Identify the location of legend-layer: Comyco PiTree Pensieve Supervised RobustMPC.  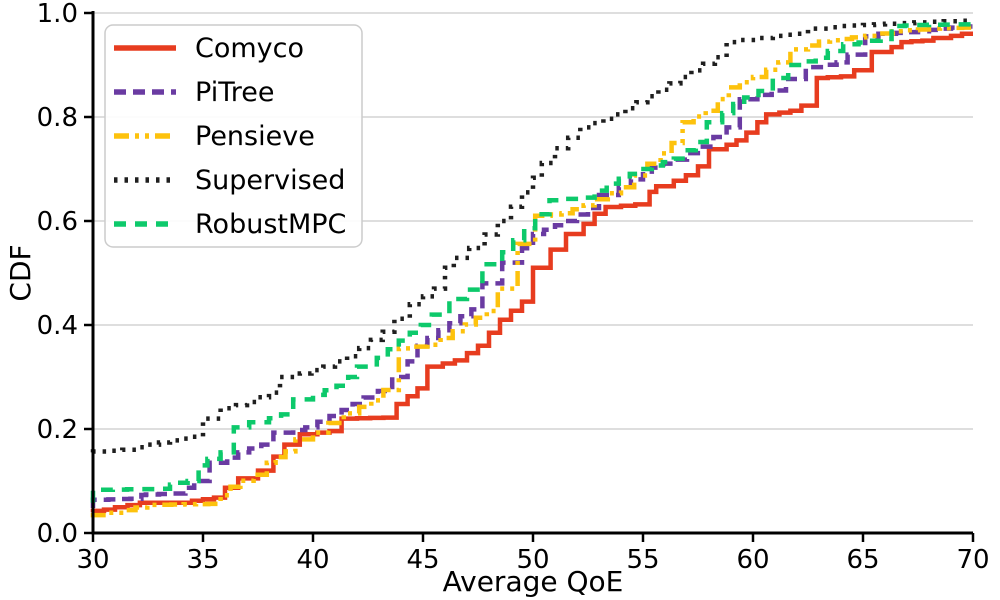
(233, 136).